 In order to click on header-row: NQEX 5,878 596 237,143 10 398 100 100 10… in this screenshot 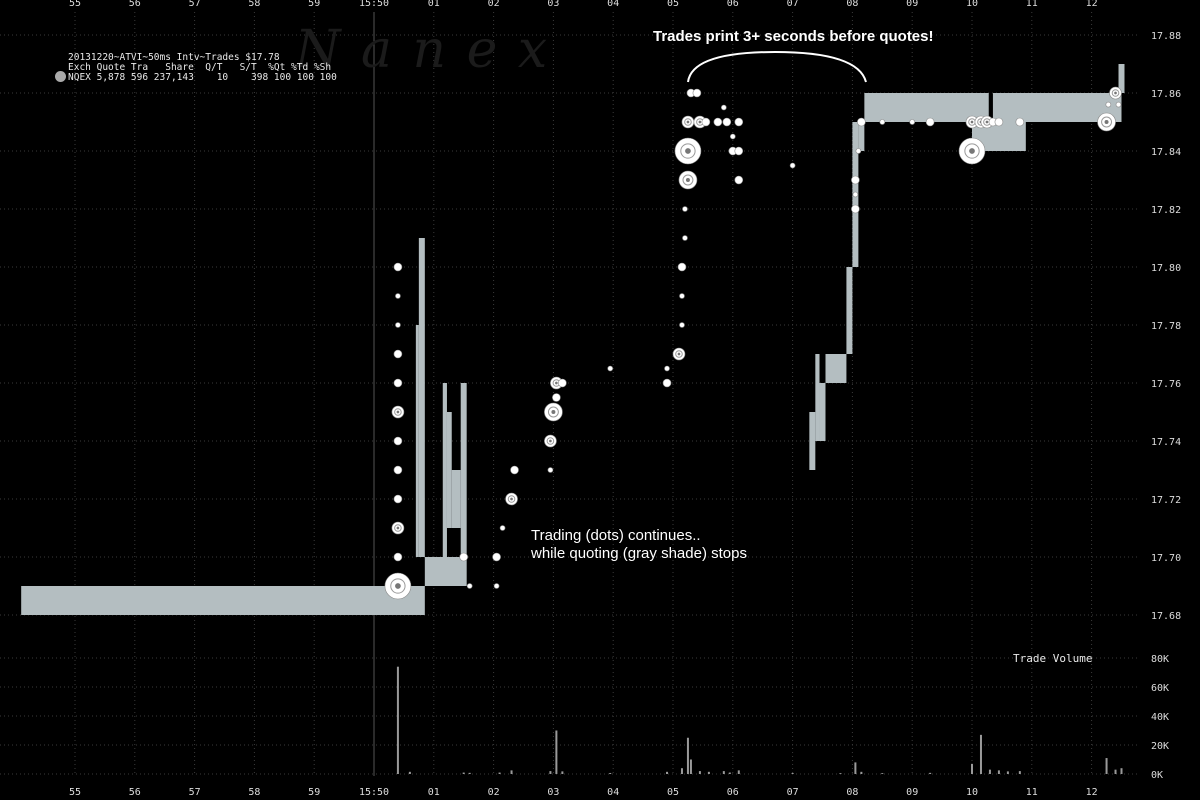, I will do `click(202, 77)`.